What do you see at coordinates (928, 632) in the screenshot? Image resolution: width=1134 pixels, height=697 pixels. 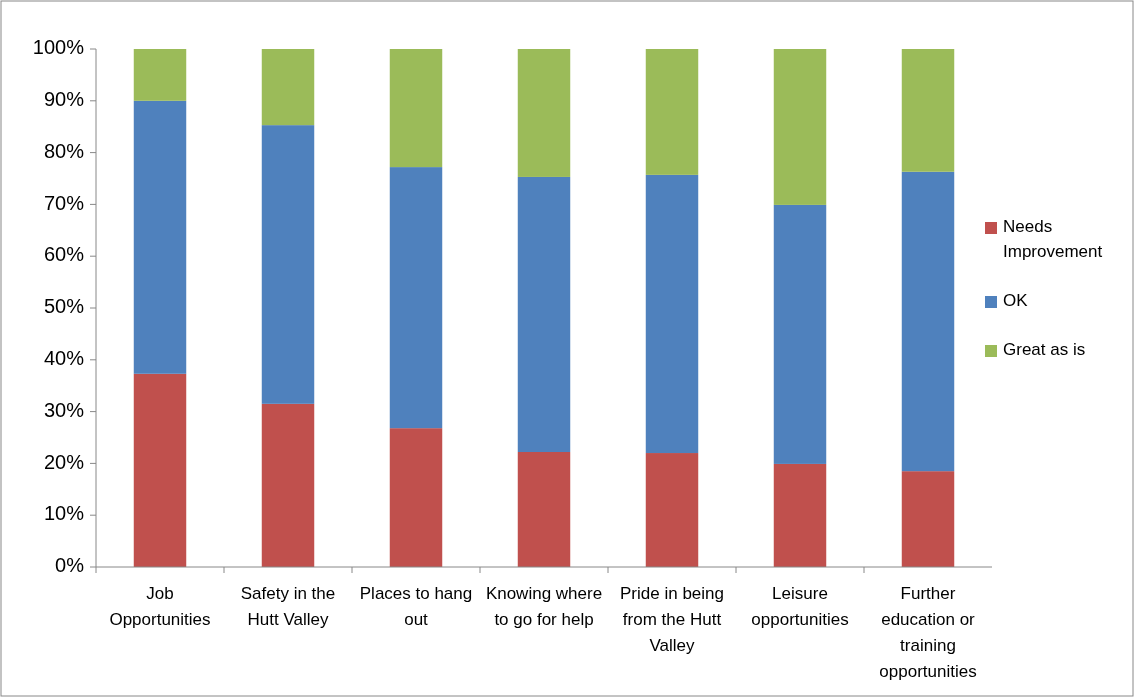 I see `x-tick-label: Further education or training opportunities` at bounding box center [928, 632].